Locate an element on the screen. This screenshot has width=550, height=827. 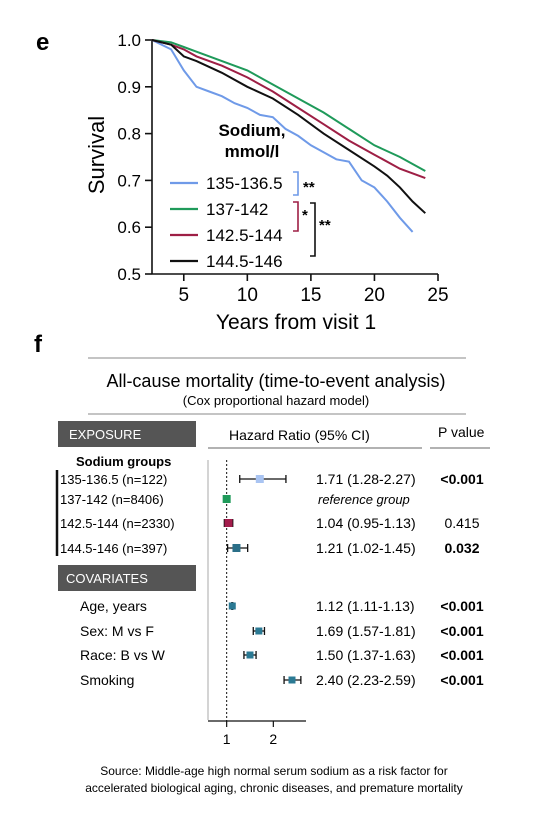
row-label: Age, years is located at coordinates (113, 606).